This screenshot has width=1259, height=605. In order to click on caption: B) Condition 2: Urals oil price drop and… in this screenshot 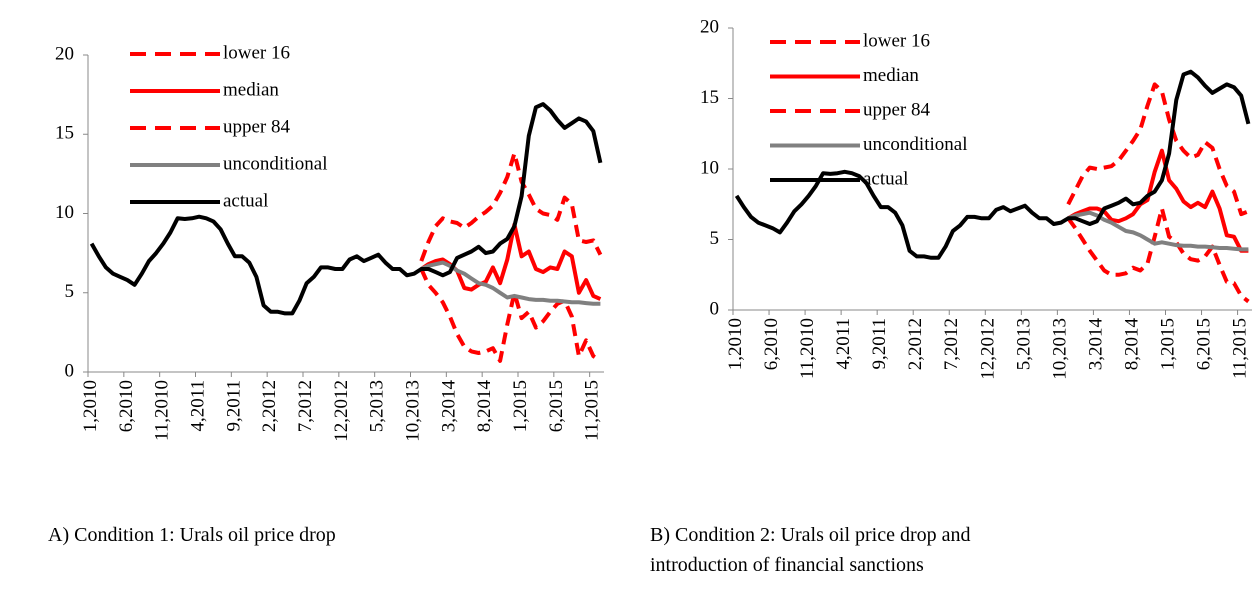, I will do `click(810, 550)`.